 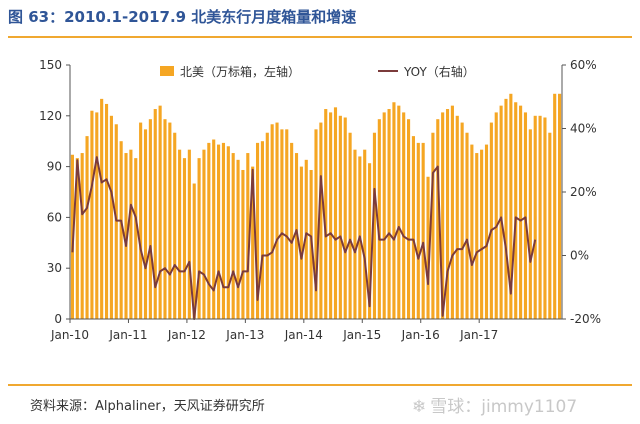 I want to click on x-tick-label-4: Jan-14, so click(x=303, y=335).